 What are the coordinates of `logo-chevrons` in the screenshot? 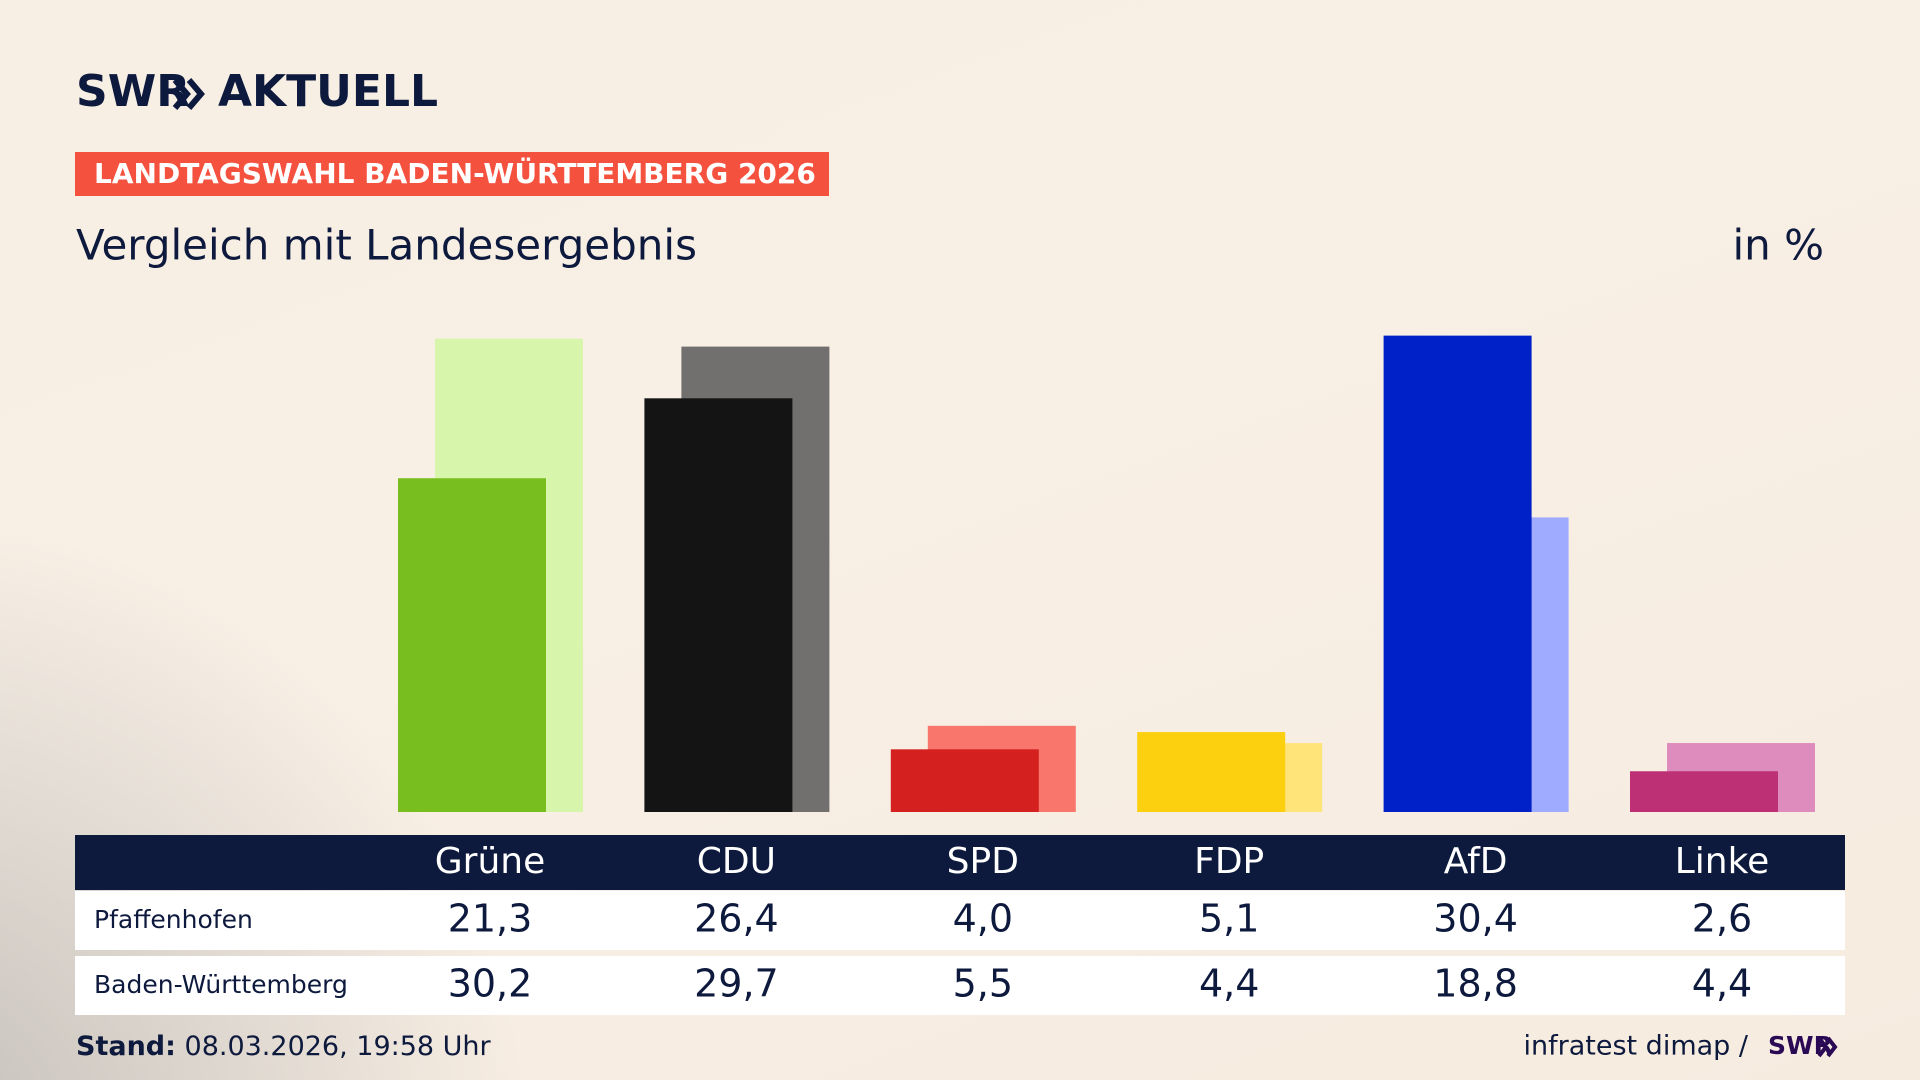 It's located at (188, 94).